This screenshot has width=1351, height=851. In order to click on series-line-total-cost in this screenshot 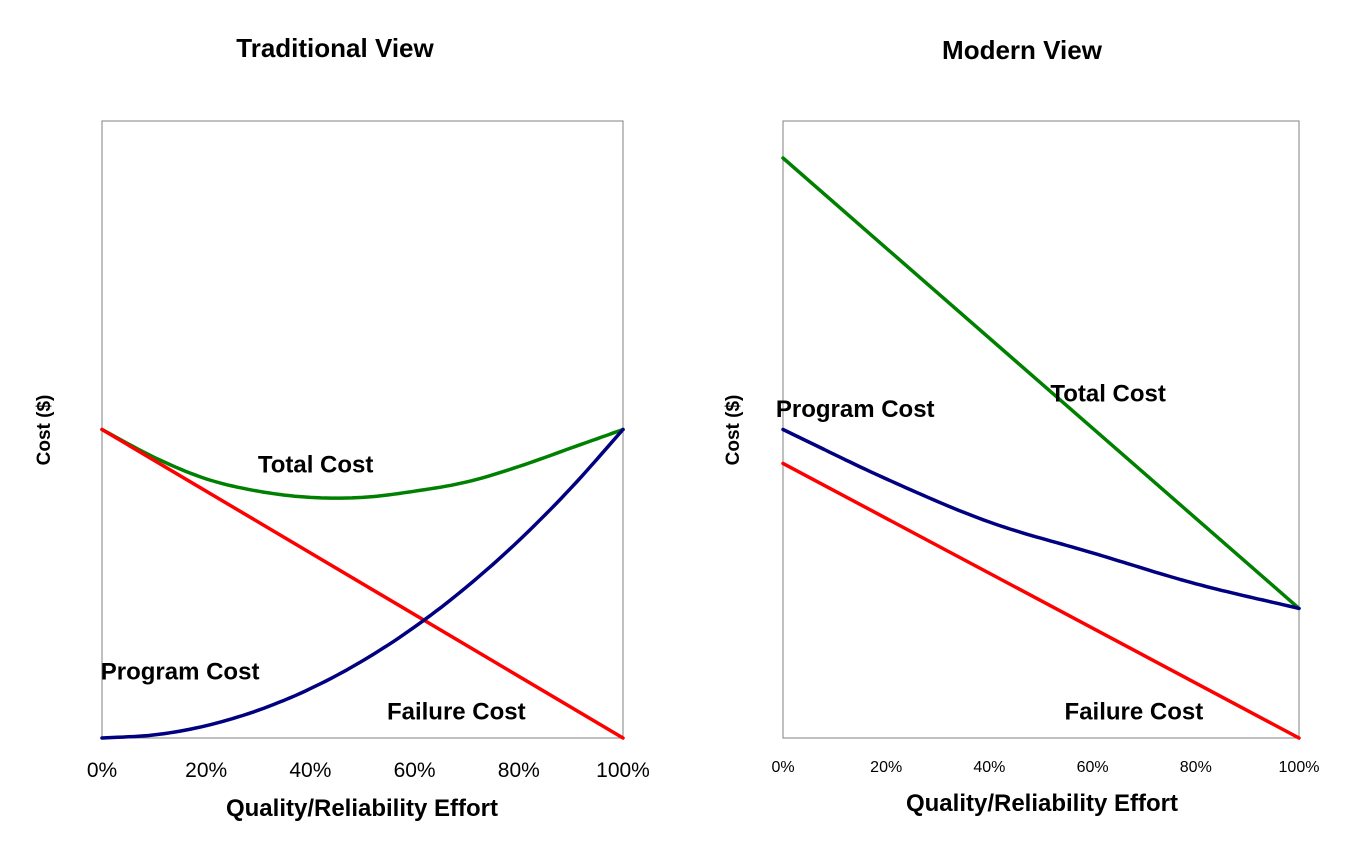, I will do `click(362, 463)`.